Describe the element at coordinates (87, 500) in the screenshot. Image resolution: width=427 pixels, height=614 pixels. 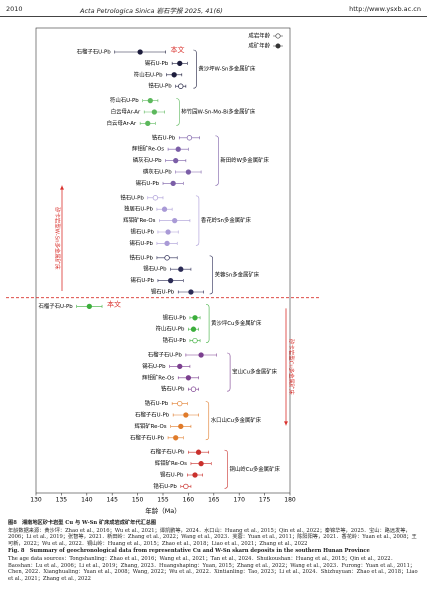
I see `x-tick-label: 140` at that location.